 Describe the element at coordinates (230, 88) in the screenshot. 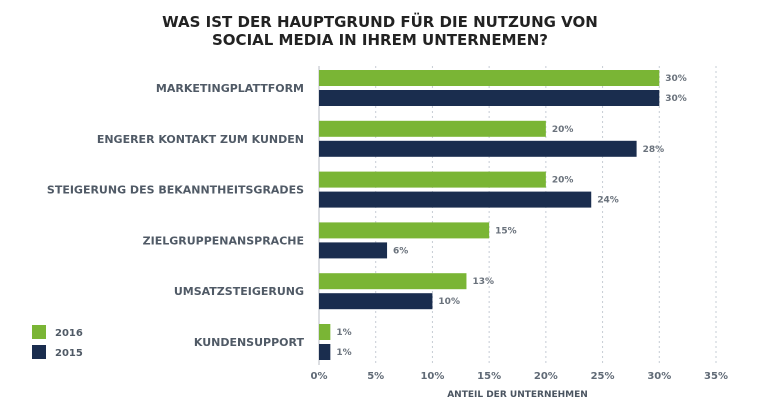

I see `category-label: MARKETINGPLATTFORM` at that location.